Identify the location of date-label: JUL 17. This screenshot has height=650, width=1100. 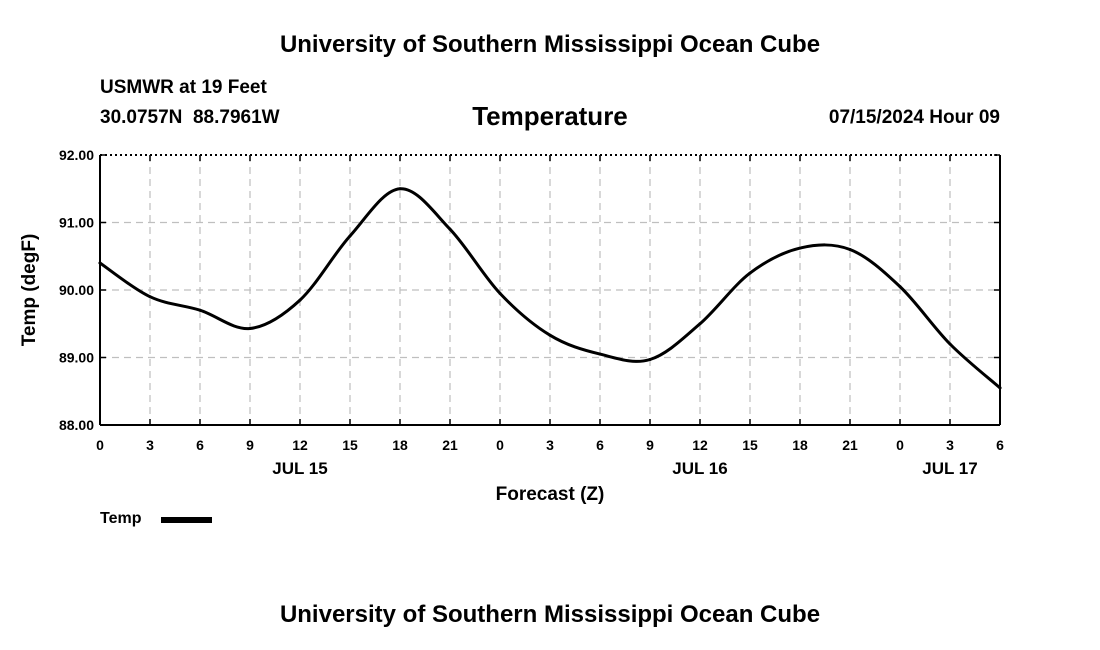
(949, 468).